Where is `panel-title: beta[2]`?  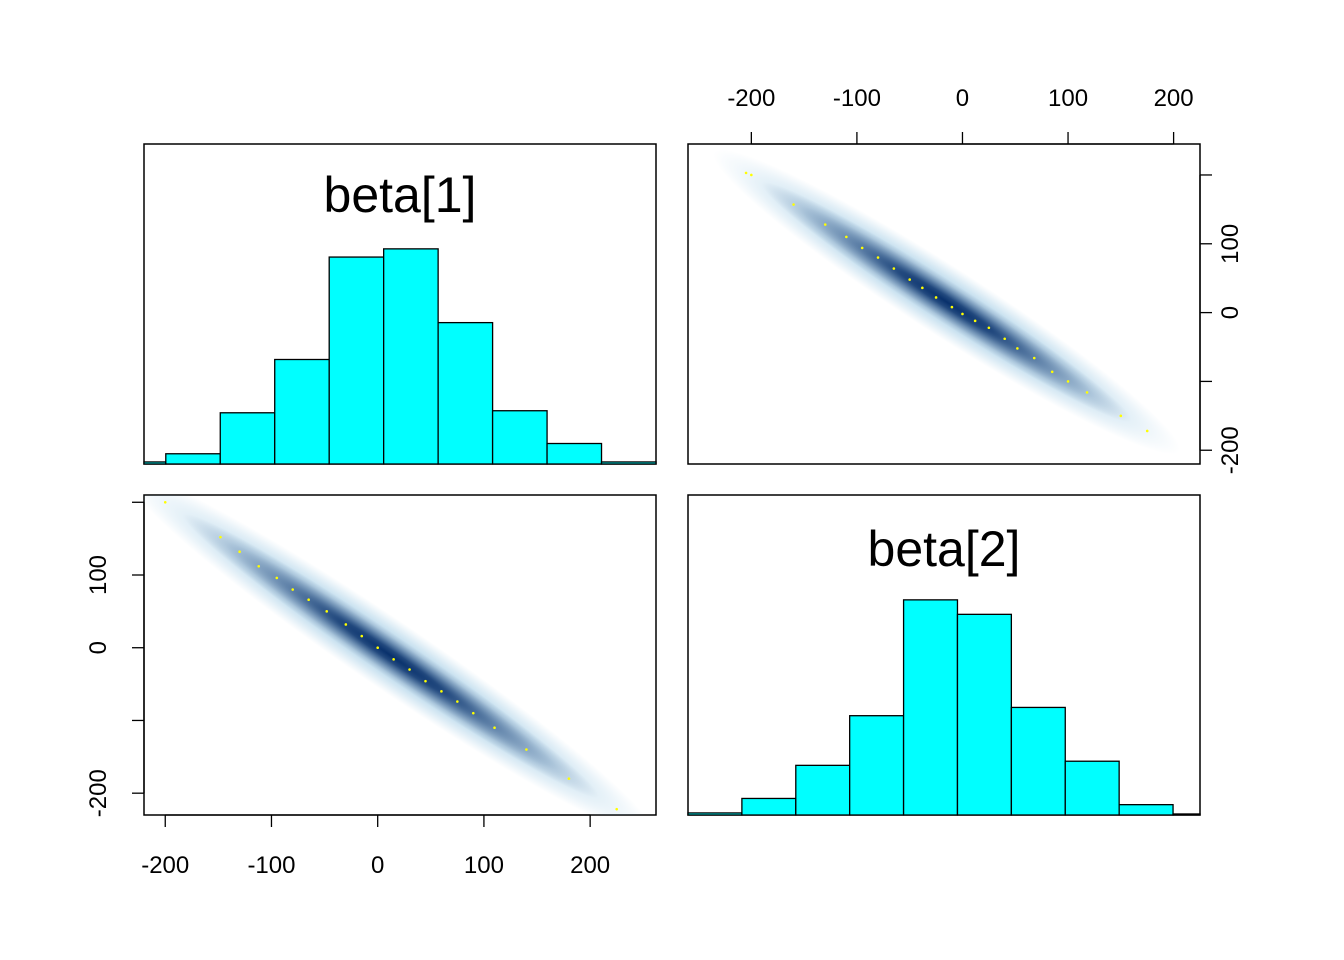 panel-title: beta[2] is located at coordinates (944, 549).